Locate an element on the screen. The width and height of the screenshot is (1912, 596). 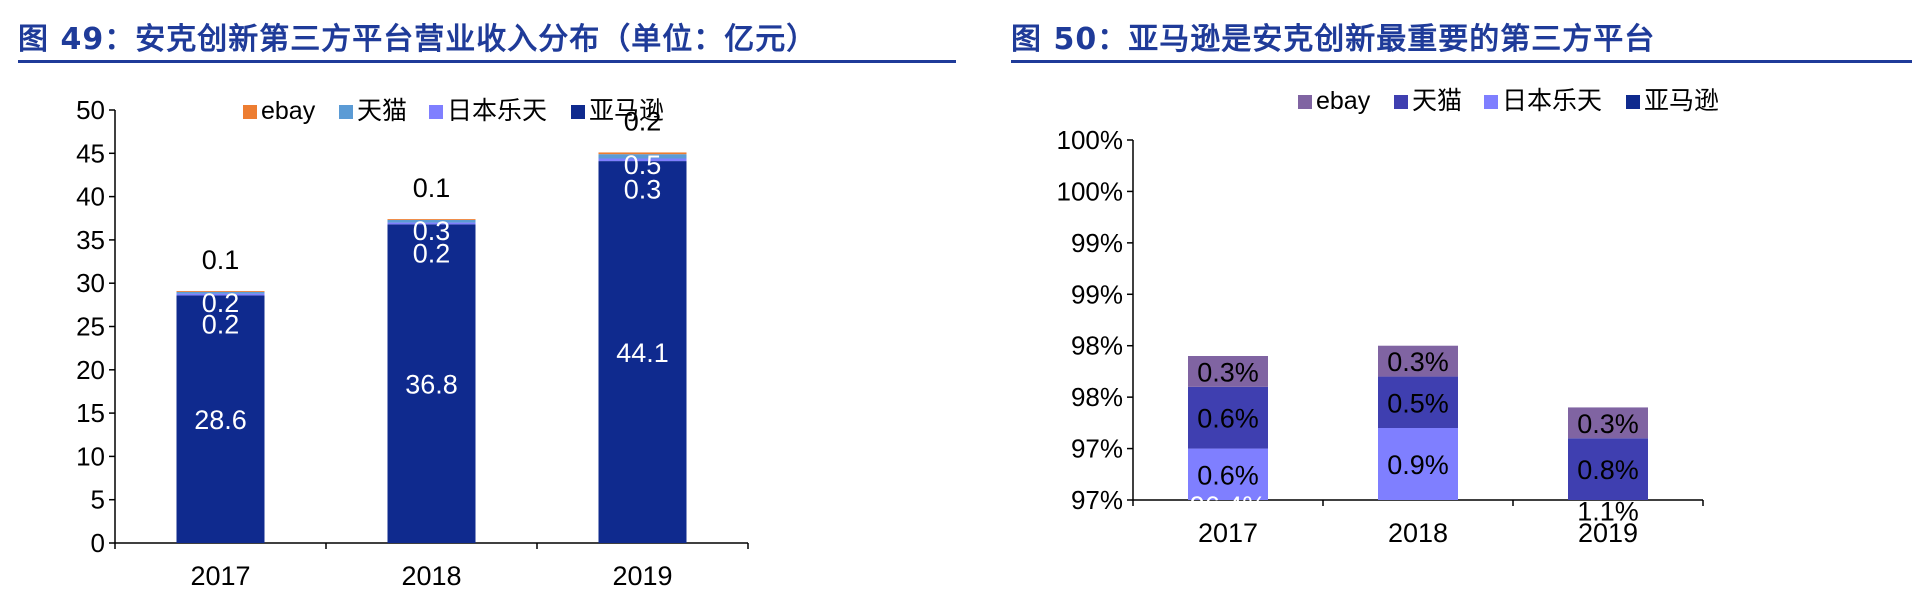
data-label-tmall: 0.5% is located at coordinates (1418, 403).